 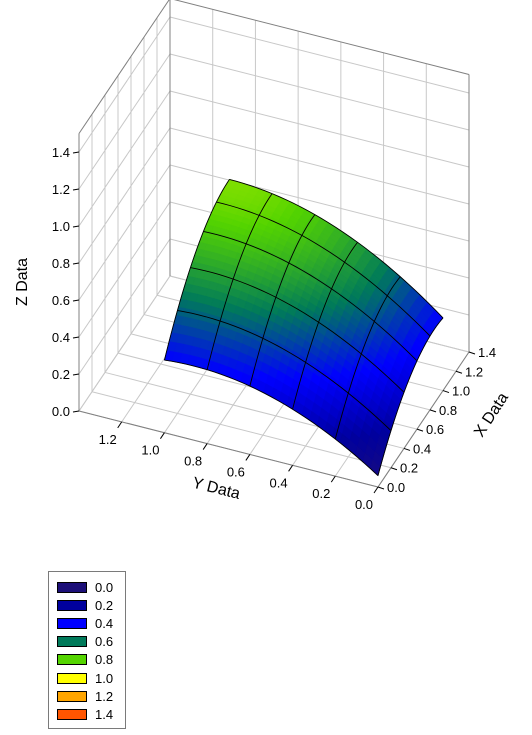 What do you see at coordinates (104, 660) in the screenshot?
I see `legend-label: 0.8` at bounding box center [104, 660].